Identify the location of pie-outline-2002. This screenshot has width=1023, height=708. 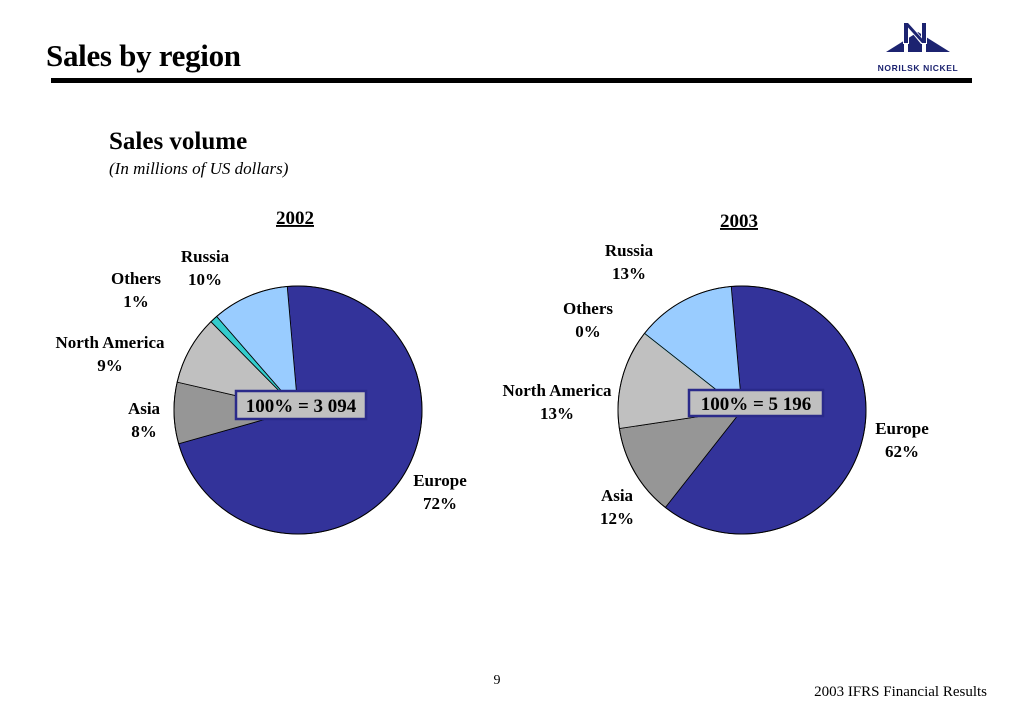
(298, 410).